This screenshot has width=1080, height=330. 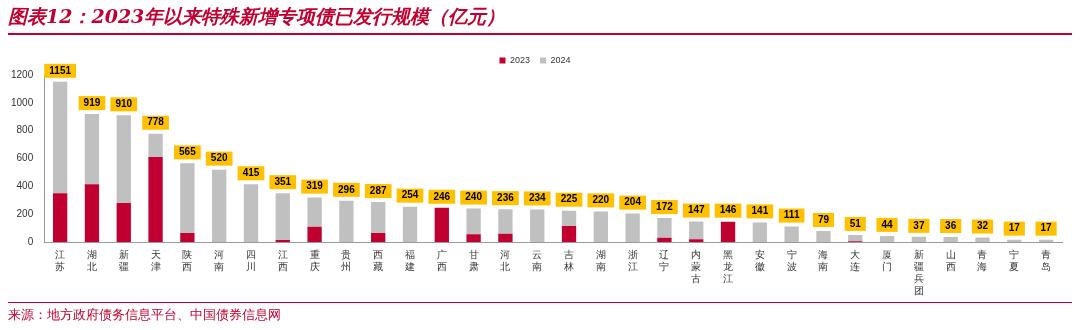 I want to click on x-tick-label: 宁夏, so click(x=1014, y=260).